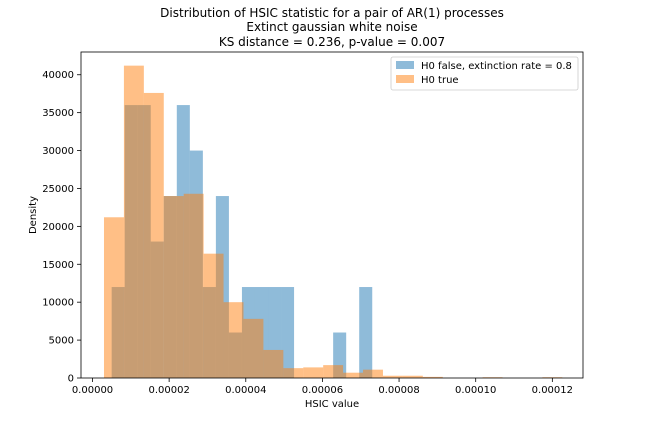 Image resolution: width=648 pixels, height=432 pixels. Describe the element at coordinates (332, 404) in the screenshot. I see `x-axis-label: HSIC value` at that location.